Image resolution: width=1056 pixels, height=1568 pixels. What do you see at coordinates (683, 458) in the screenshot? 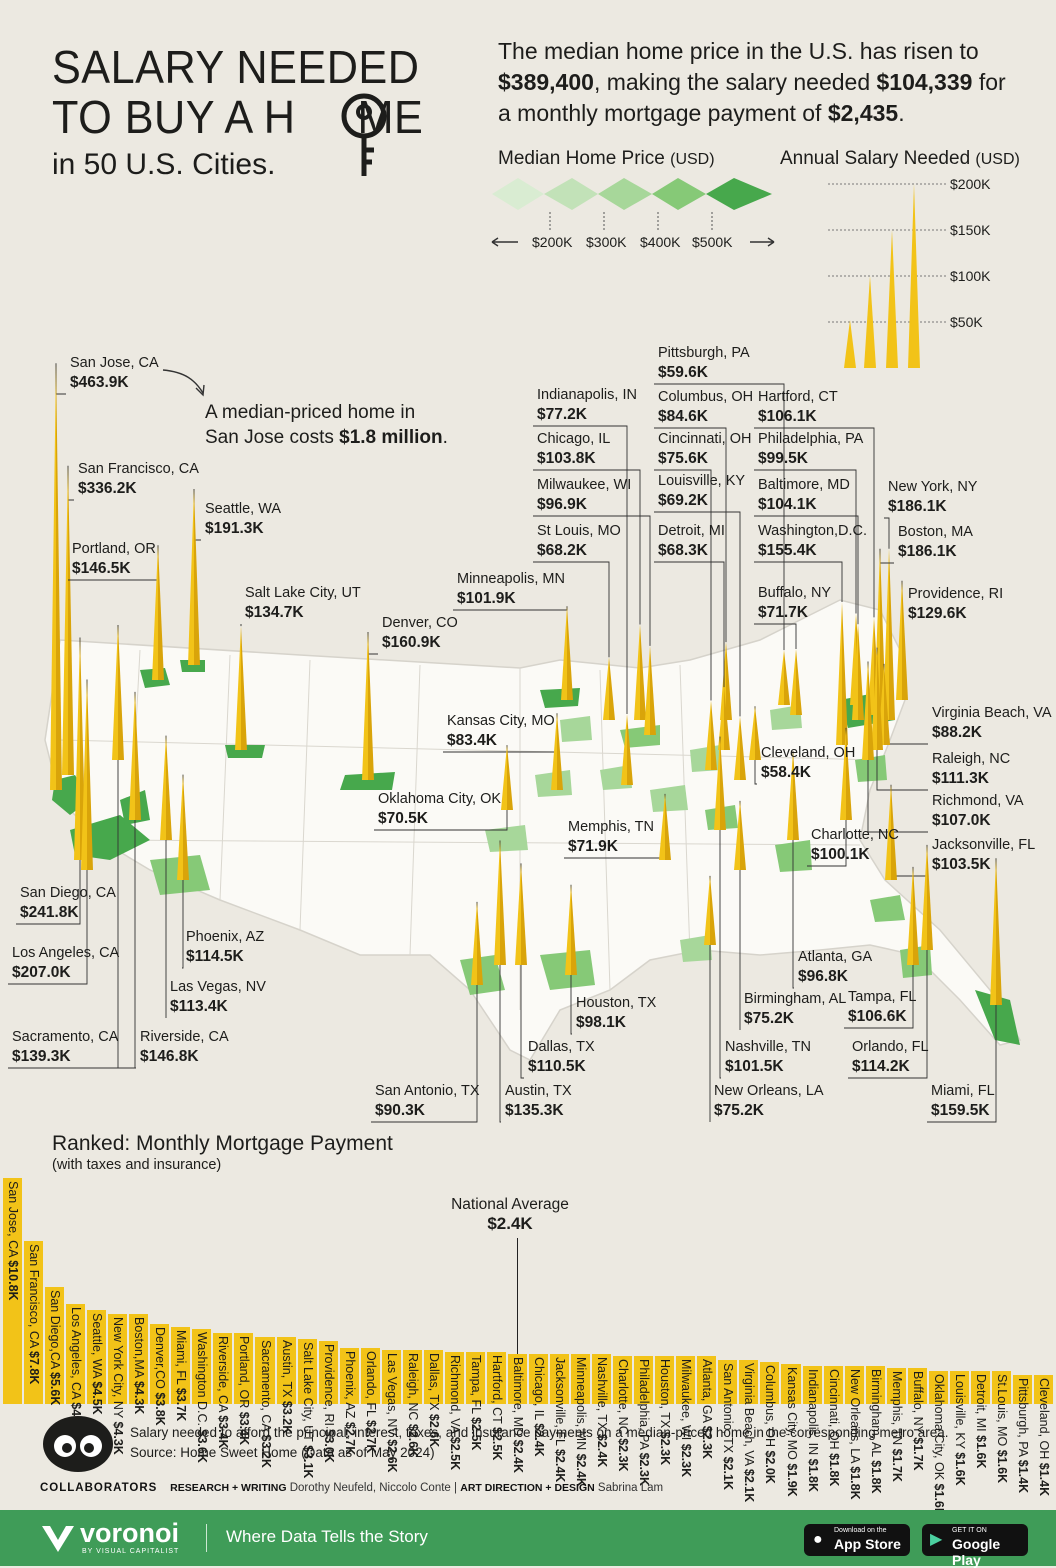
I see `city-salary: $75.6K` at bounding box center [683, 458].